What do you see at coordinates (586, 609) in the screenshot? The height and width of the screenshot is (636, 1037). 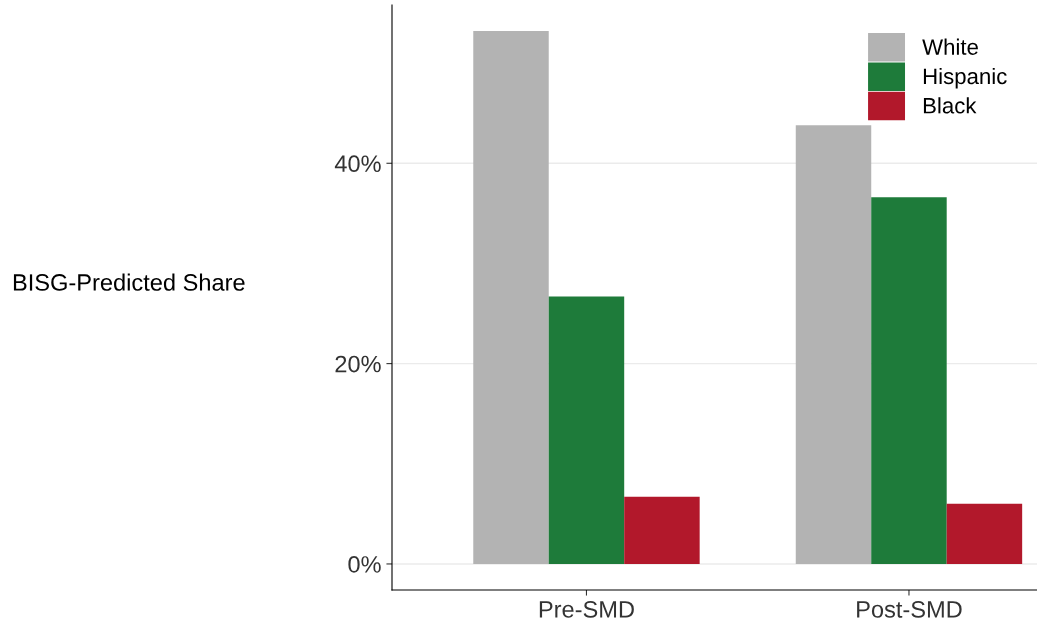 I see `x-tick-label: Pre-SMD` at bounding box center [586, 609].